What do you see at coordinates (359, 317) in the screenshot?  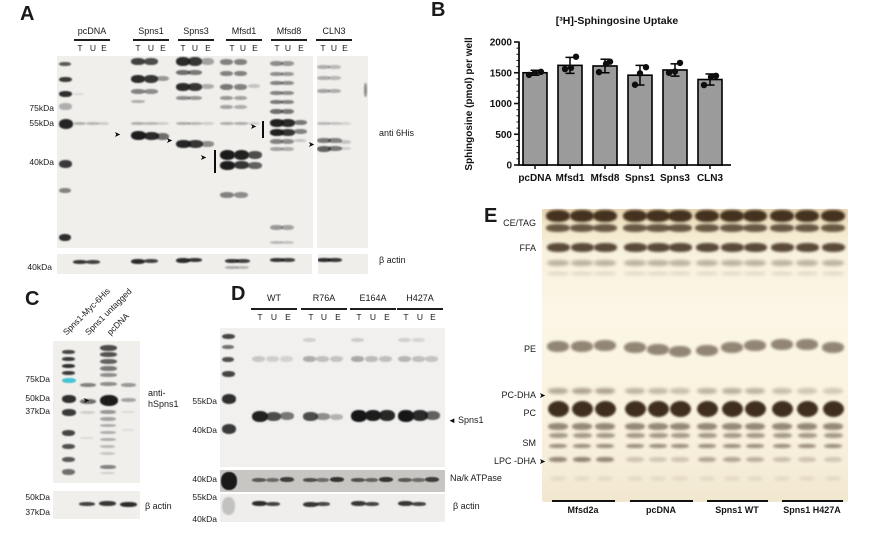 I see `panel-d-lane-e164a-T: T` at bounding box center [359, 317].